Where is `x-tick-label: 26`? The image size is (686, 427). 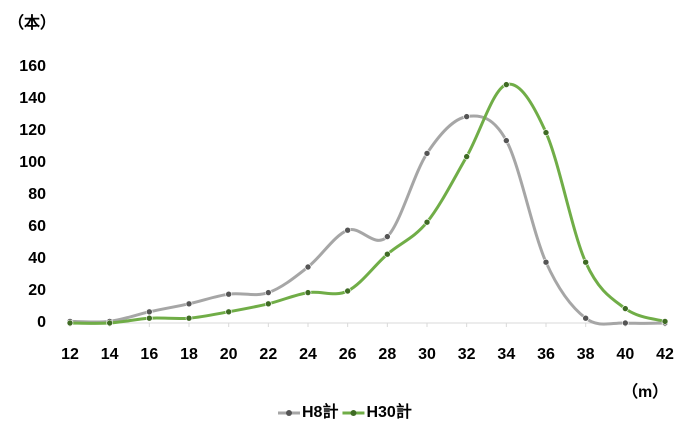
x-tick-label: 26 is located at coordinates (348, 354).